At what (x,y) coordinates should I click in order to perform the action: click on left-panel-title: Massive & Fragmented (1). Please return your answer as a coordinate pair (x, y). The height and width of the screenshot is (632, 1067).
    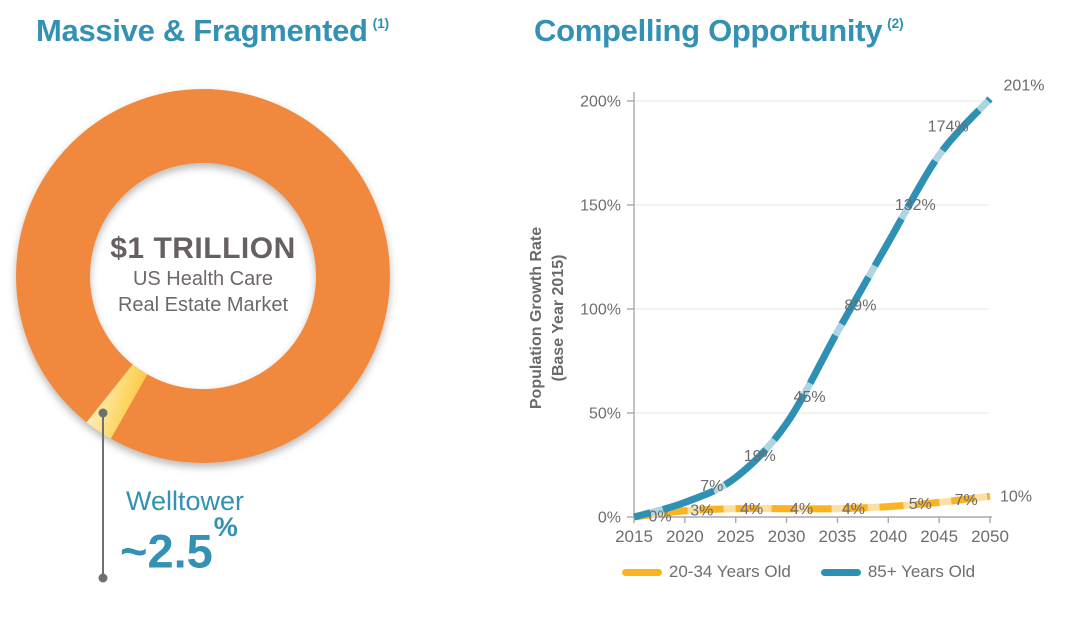
    Looking at the image, I should click on (212, 31).